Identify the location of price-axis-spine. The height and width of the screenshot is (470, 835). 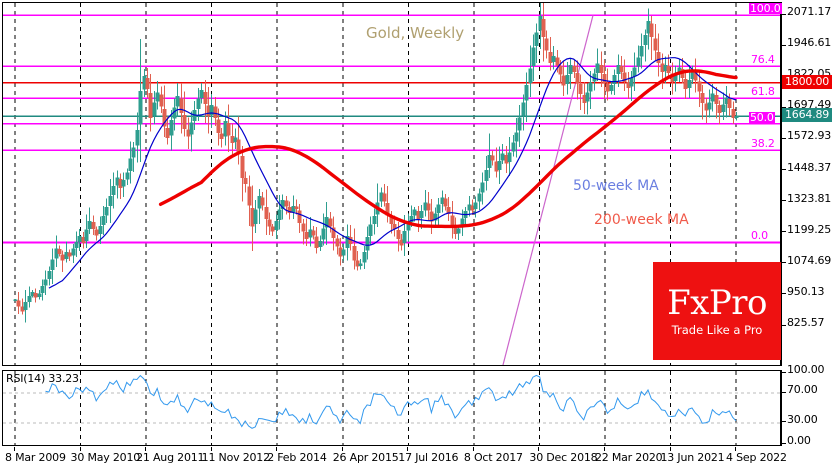
(781, 184).